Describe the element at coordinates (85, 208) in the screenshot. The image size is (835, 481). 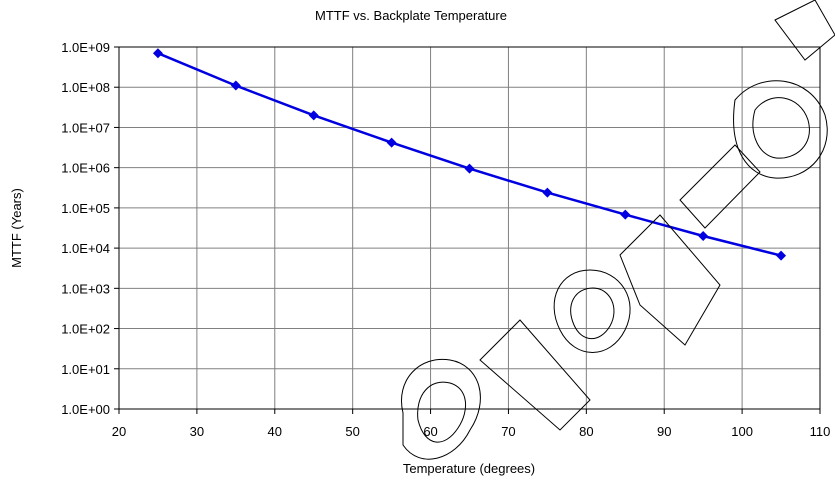
I see `y-tick-label: 1.0E+05` at that location.